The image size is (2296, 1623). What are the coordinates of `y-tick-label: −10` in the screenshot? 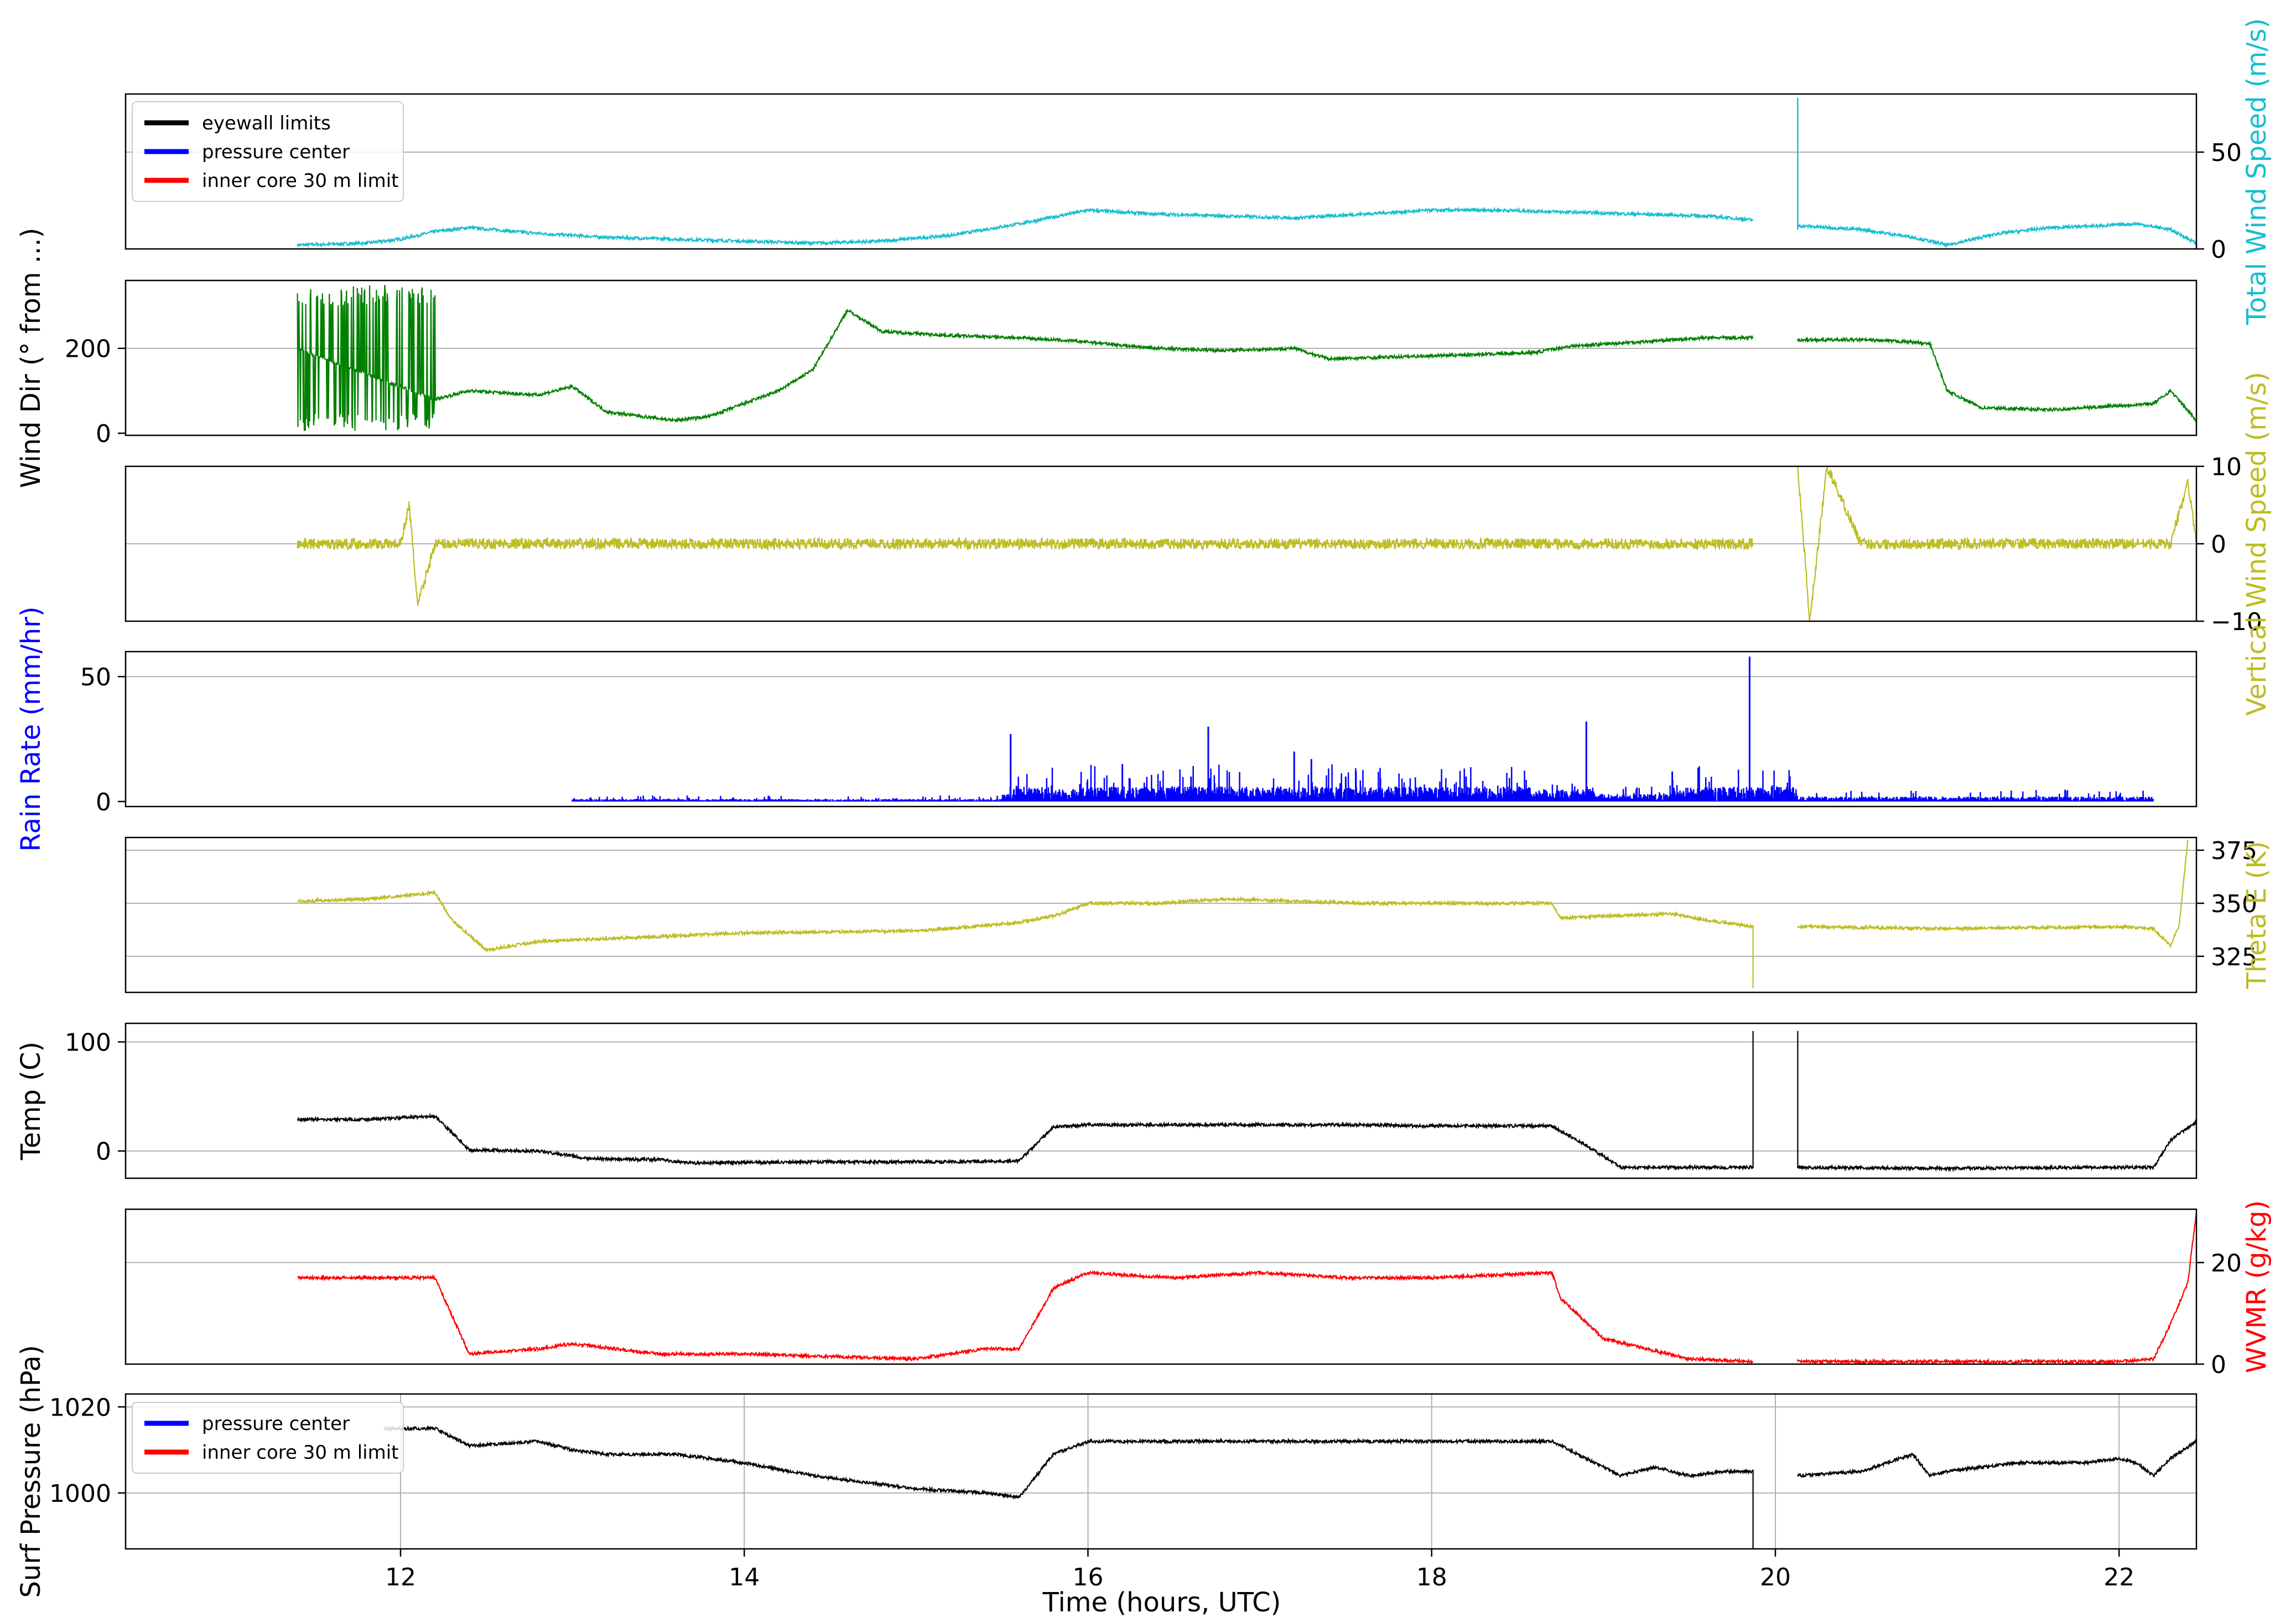 It's located at (2236, 622).